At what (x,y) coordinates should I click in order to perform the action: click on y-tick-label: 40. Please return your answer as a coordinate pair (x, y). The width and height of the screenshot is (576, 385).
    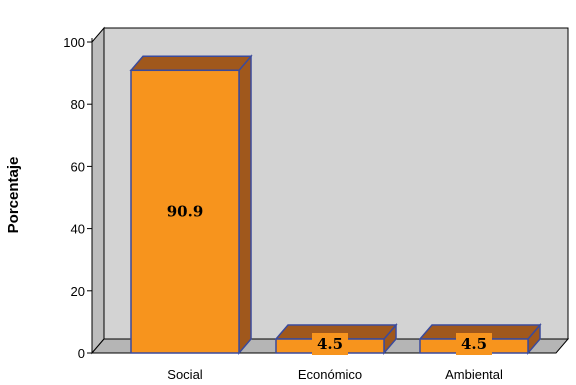
    Looking at the image, I should click on (78, 229).